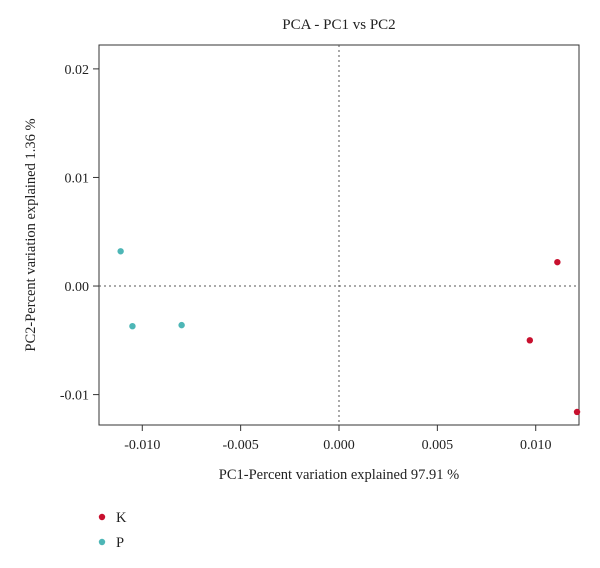  I want to click on legend-label-p: P, so click(120, 543).